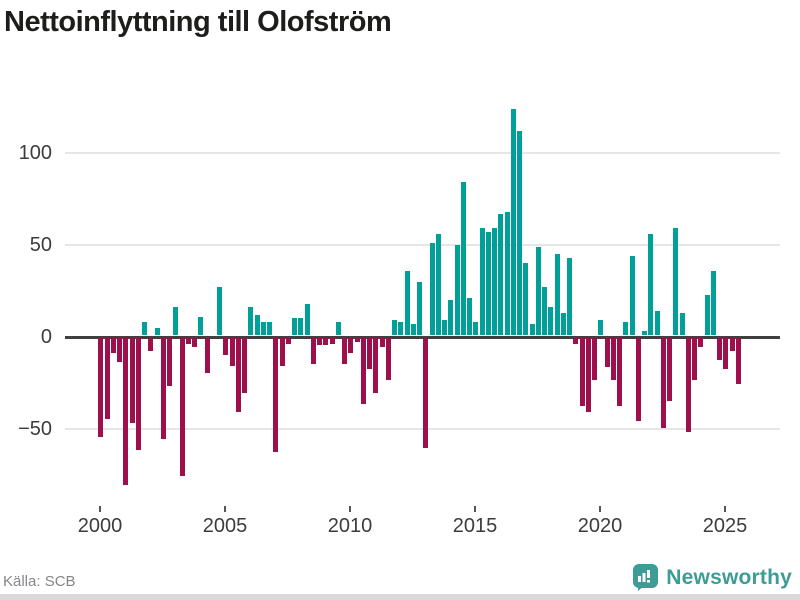 The width and height of the screenshot is (800, 600). Describe the element at coordinates (198, 22) in the screenshot. I see `chart-title: Nettoinflyttning till Olofström` at that location.